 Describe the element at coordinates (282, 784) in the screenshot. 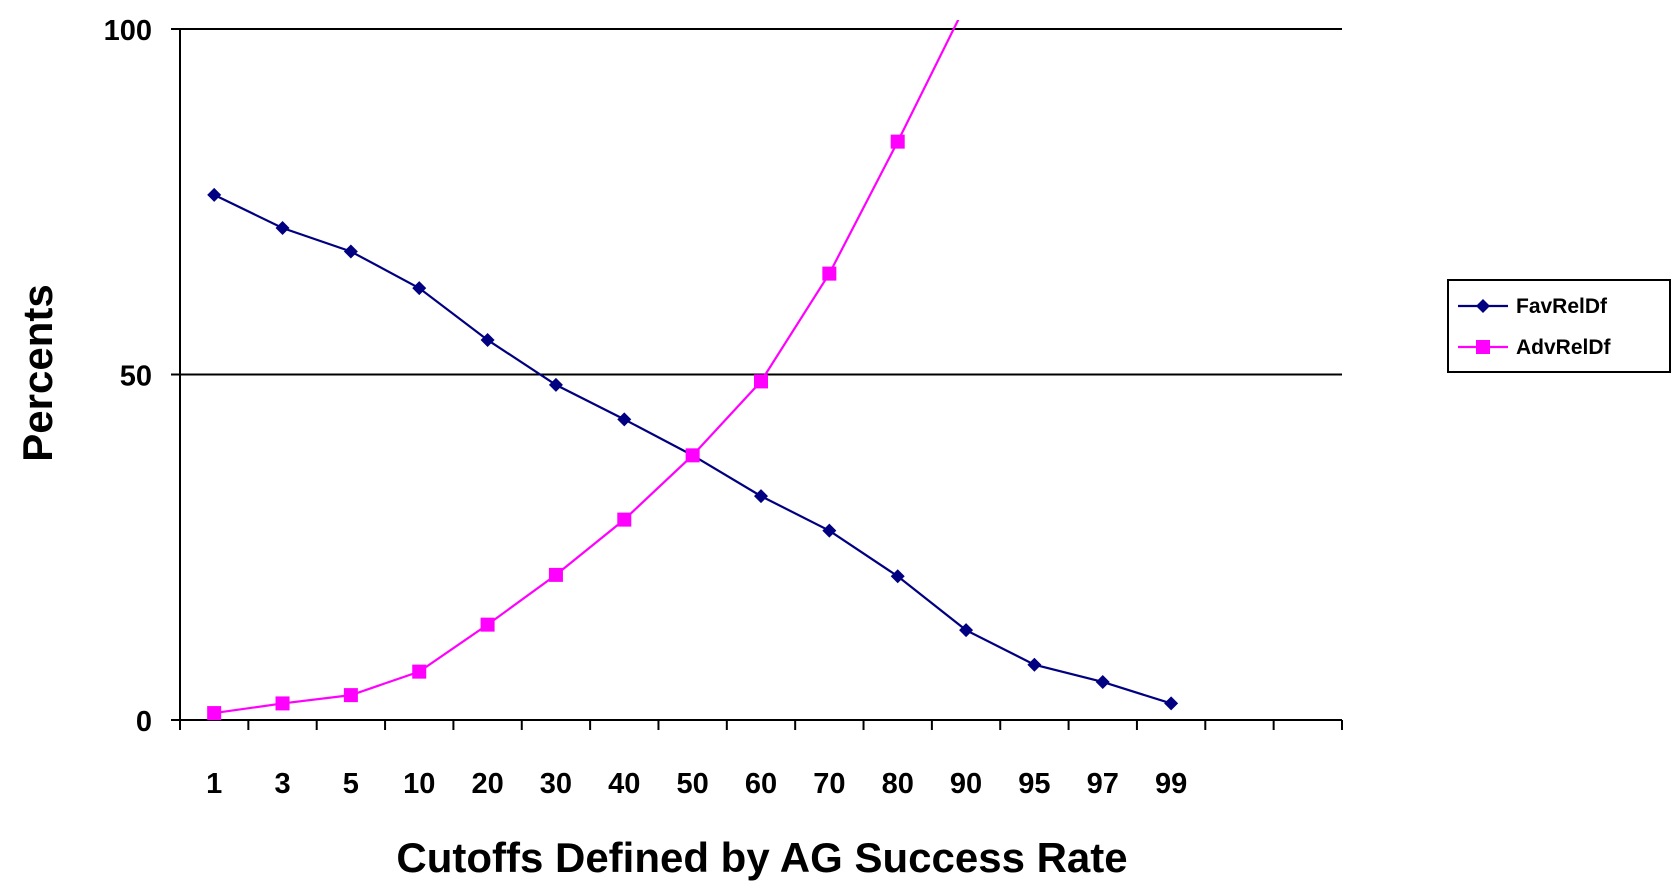

I see `x-tick-label: 3` at that location.